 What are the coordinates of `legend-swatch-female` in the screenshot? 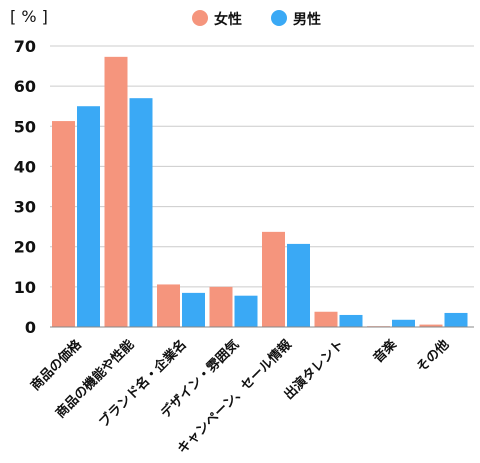 It's located at (200, 18).